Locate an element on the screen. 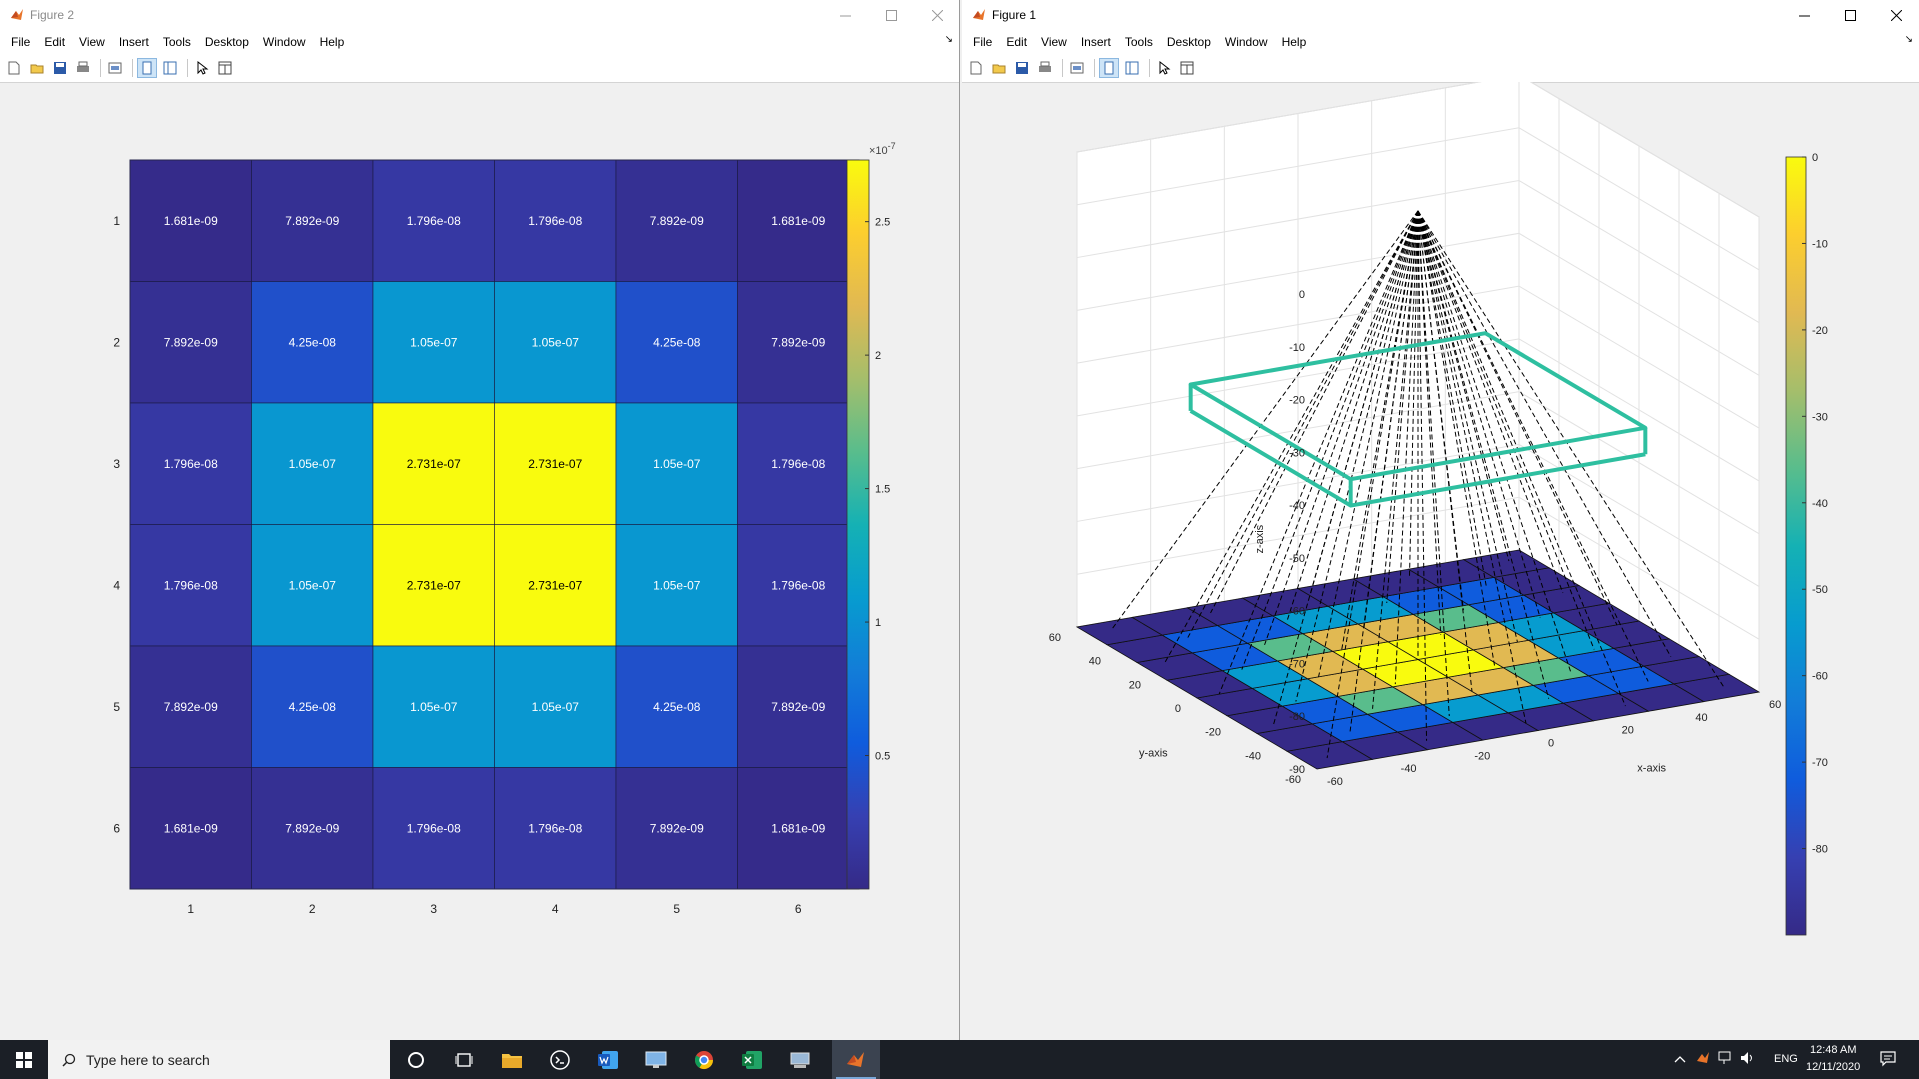 This screenshot has width=1919, height=1079. cortana-button is located at coordinates (416, 1059).